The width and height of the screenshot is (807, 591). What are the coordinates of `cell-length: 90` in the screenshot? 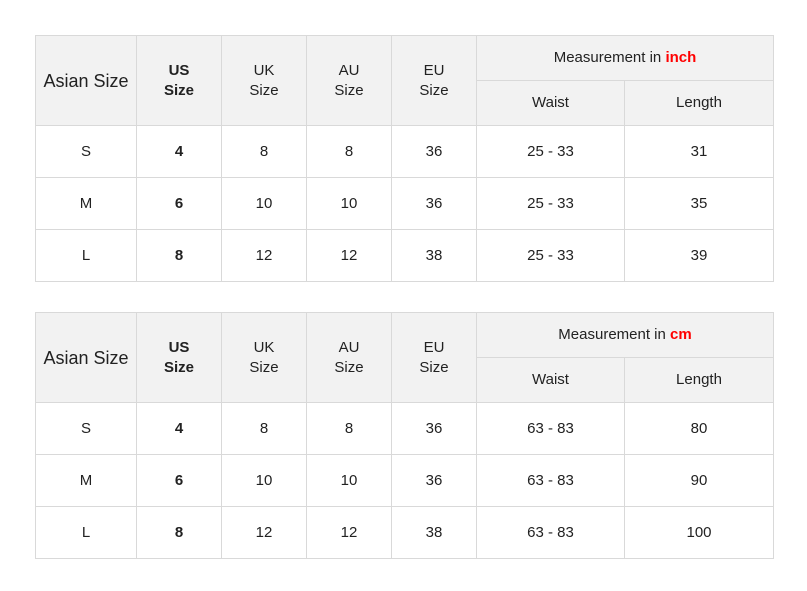 It's located at (699, 480).